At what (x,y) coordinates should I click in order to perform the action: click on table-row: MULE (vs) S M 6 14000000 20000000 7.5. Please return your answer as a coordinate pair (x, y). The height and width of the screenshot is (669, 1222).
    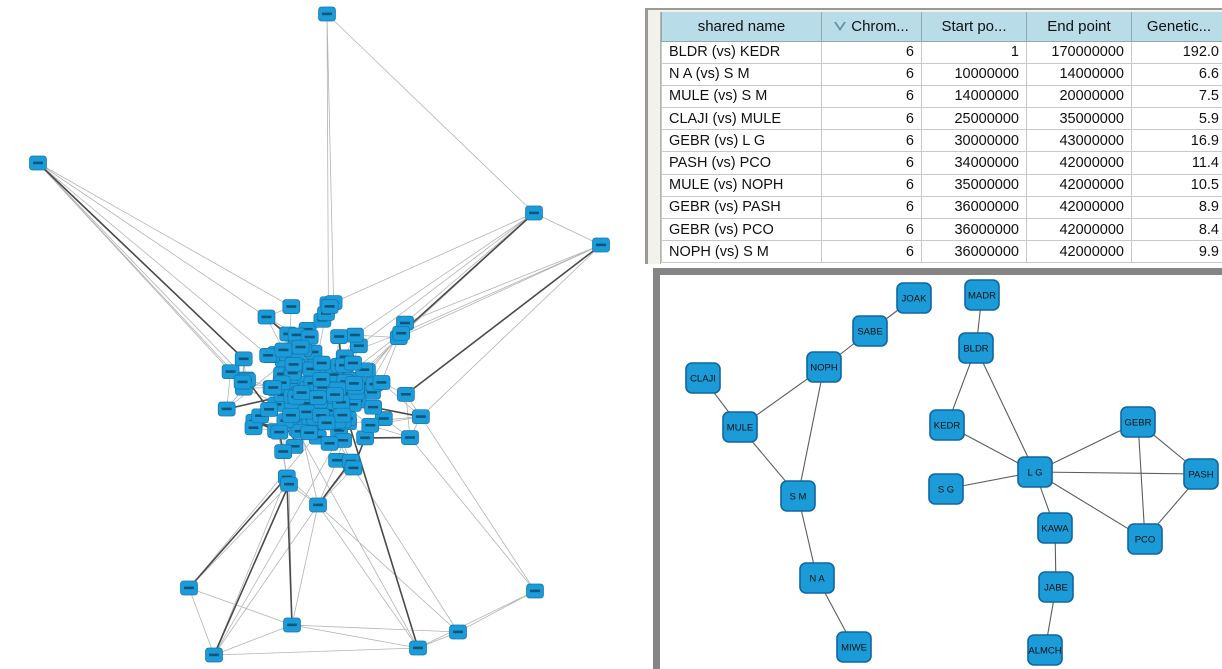
    Looking at the image, I should click on (941, 96).